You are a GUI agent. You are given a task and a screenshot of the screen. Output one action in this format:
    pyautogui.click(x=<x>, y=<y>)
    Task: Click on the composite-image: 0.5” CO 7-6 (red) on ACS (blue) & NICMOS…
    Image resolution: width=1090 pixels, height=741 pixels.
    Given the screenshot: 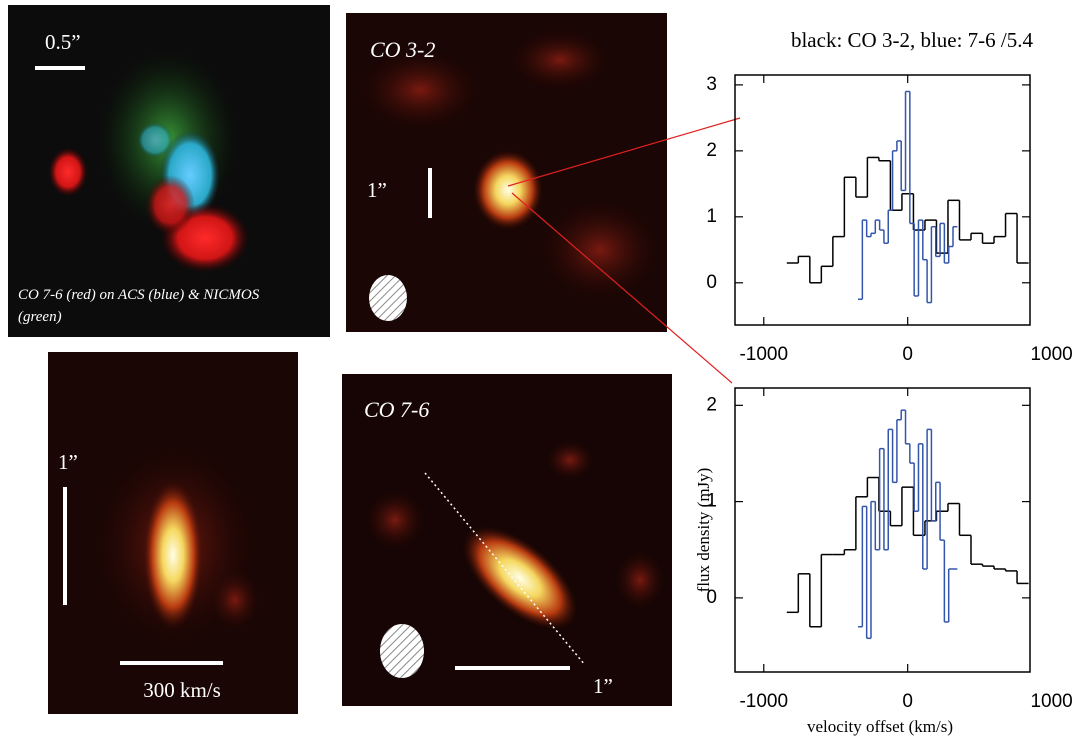 What is the action you would take?
    pyautogui.click(x=169, y=171)
    